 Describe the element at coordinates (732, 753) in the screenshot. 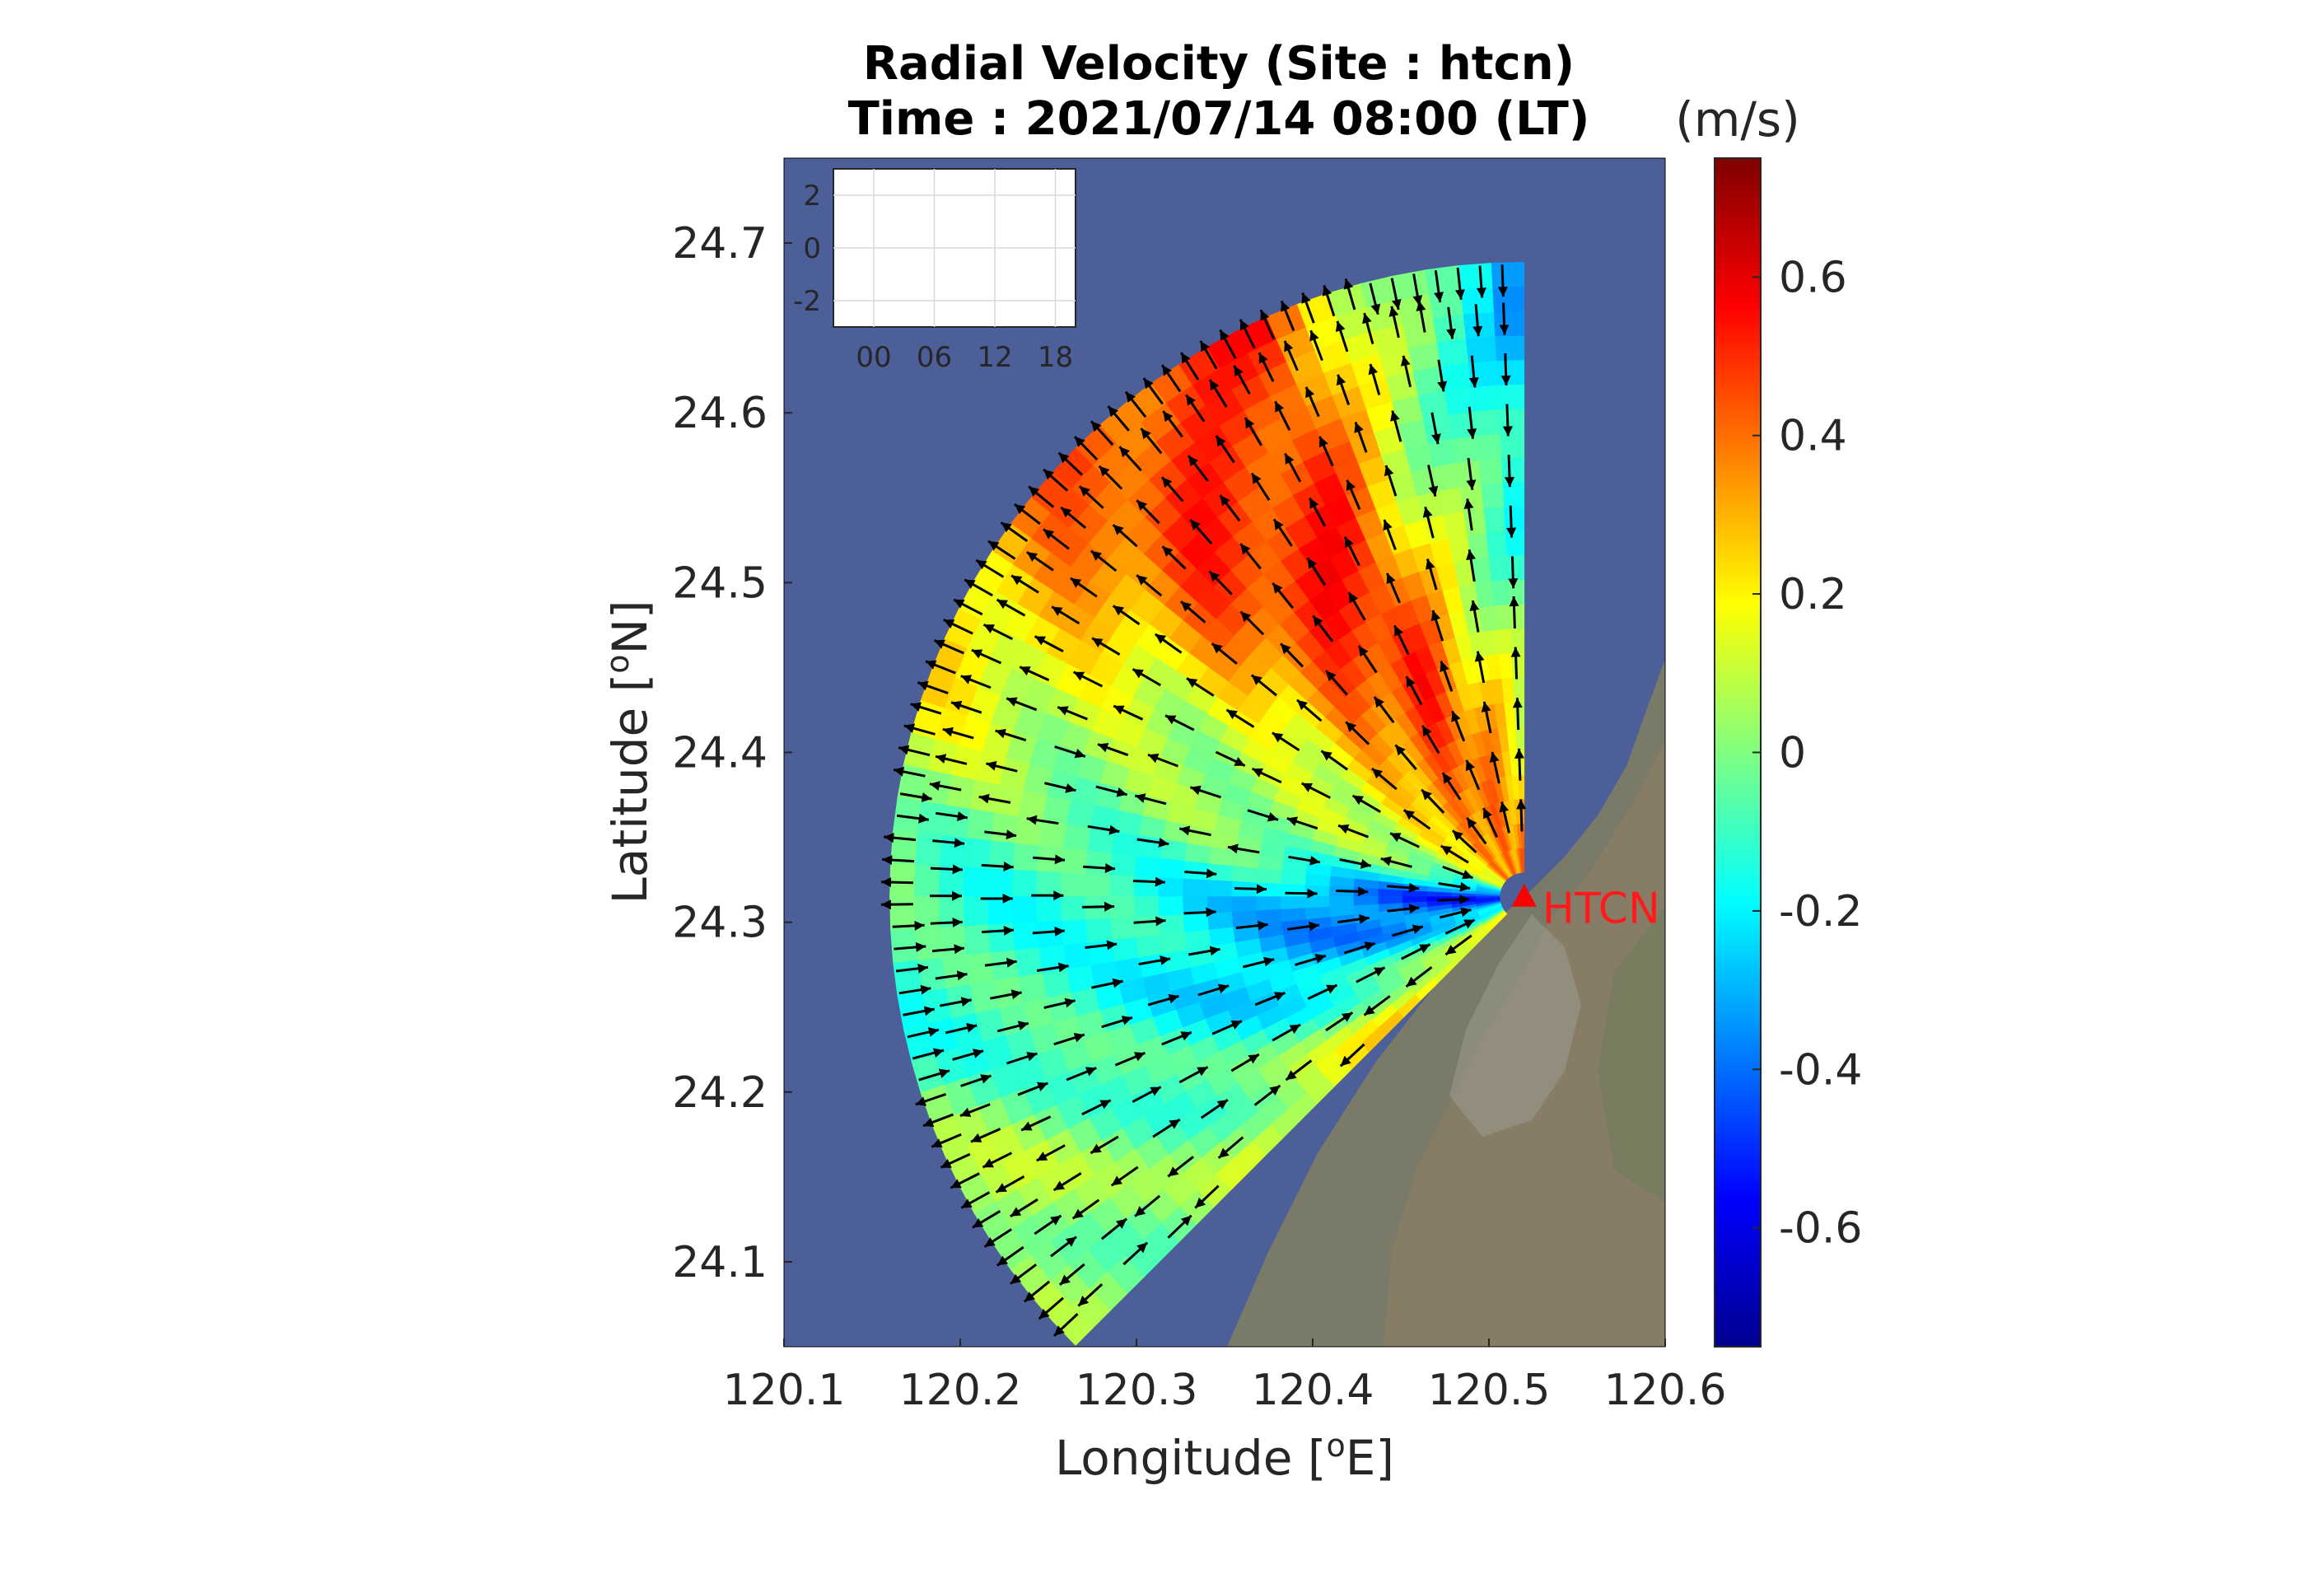

I see `y-axis-ticks: 24.1 24.2 24.3 24.4 24.5 24.6 24.7` at that location.